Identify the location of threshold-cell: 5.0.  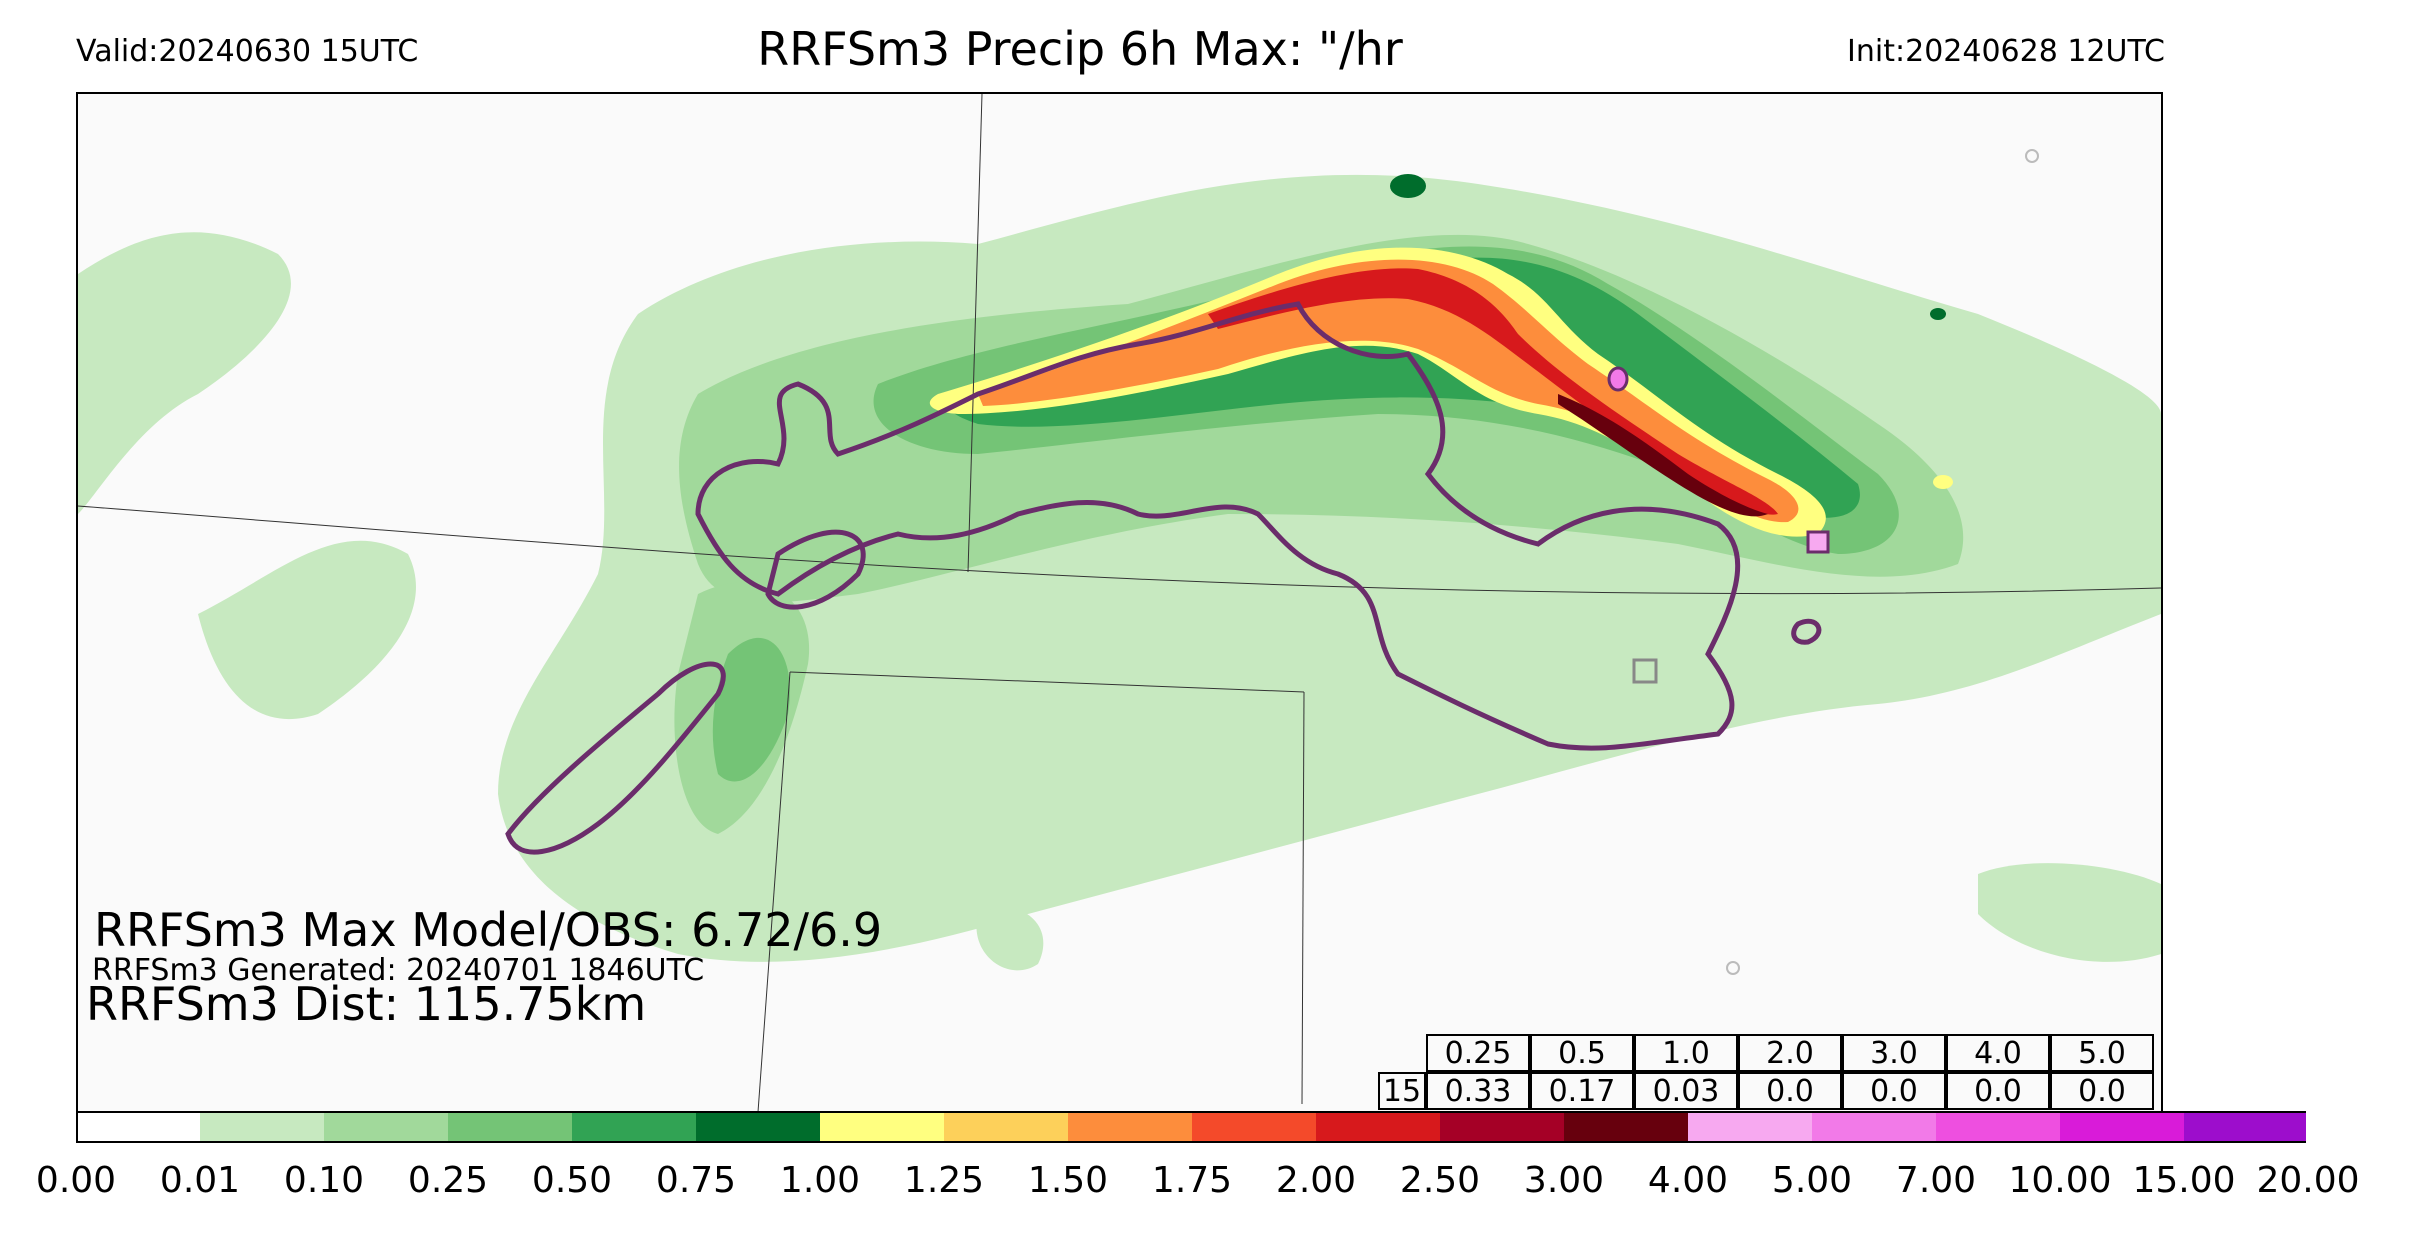
(2102, 1053).